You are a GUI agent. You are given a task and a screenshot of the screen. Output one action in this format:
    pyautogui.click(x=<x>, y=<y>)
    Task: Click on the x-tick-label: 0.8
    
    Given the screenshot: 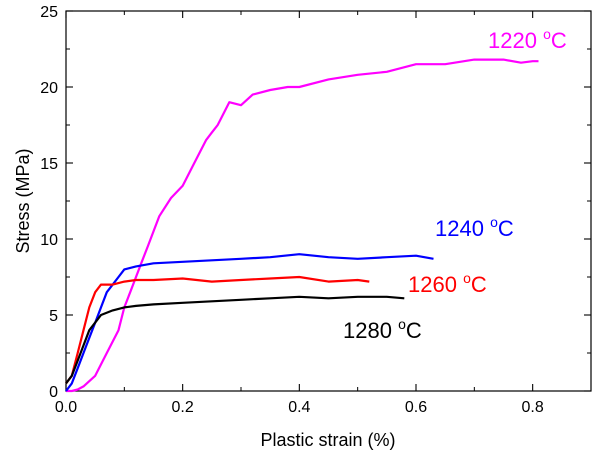 What is the action you would take?
    pyautogui.click(x=533, y=407)
    